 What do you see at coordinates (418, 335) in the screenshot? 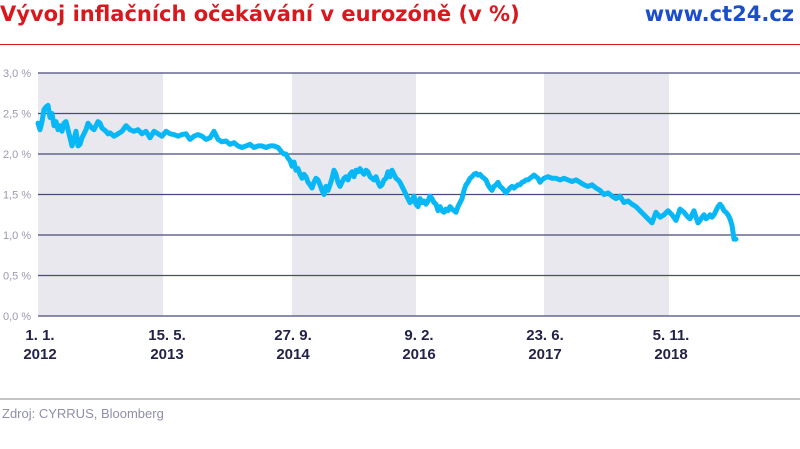
I see `x-tick-date: 9. 2.` at bounding box center [418, 335].